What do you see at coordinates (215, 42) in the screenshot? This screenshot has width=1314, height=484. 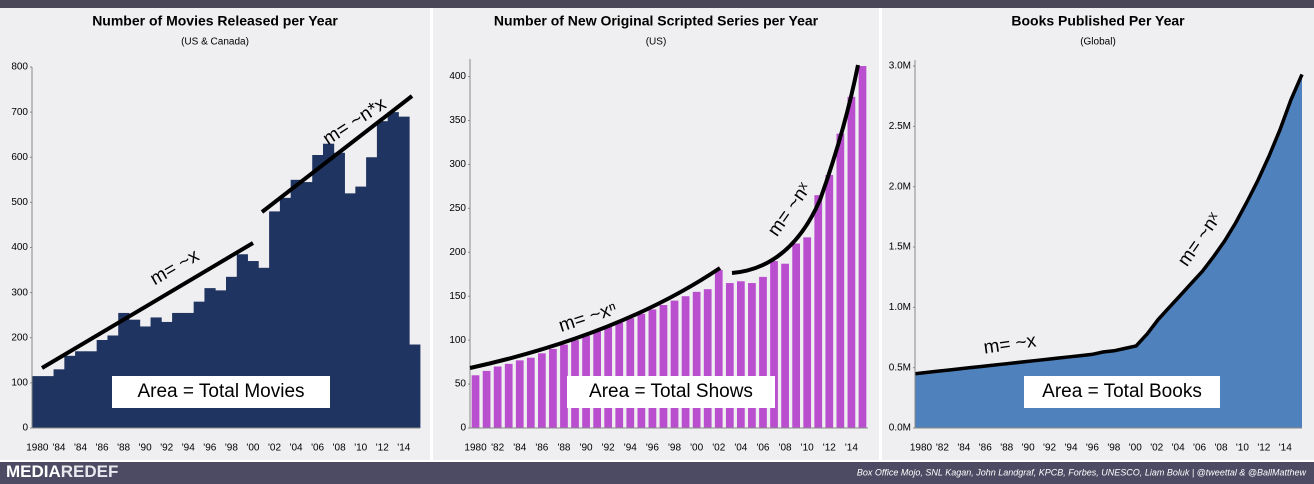 I see `chart-subtitle: (US & Canada)` at bounding box center [215, 42].